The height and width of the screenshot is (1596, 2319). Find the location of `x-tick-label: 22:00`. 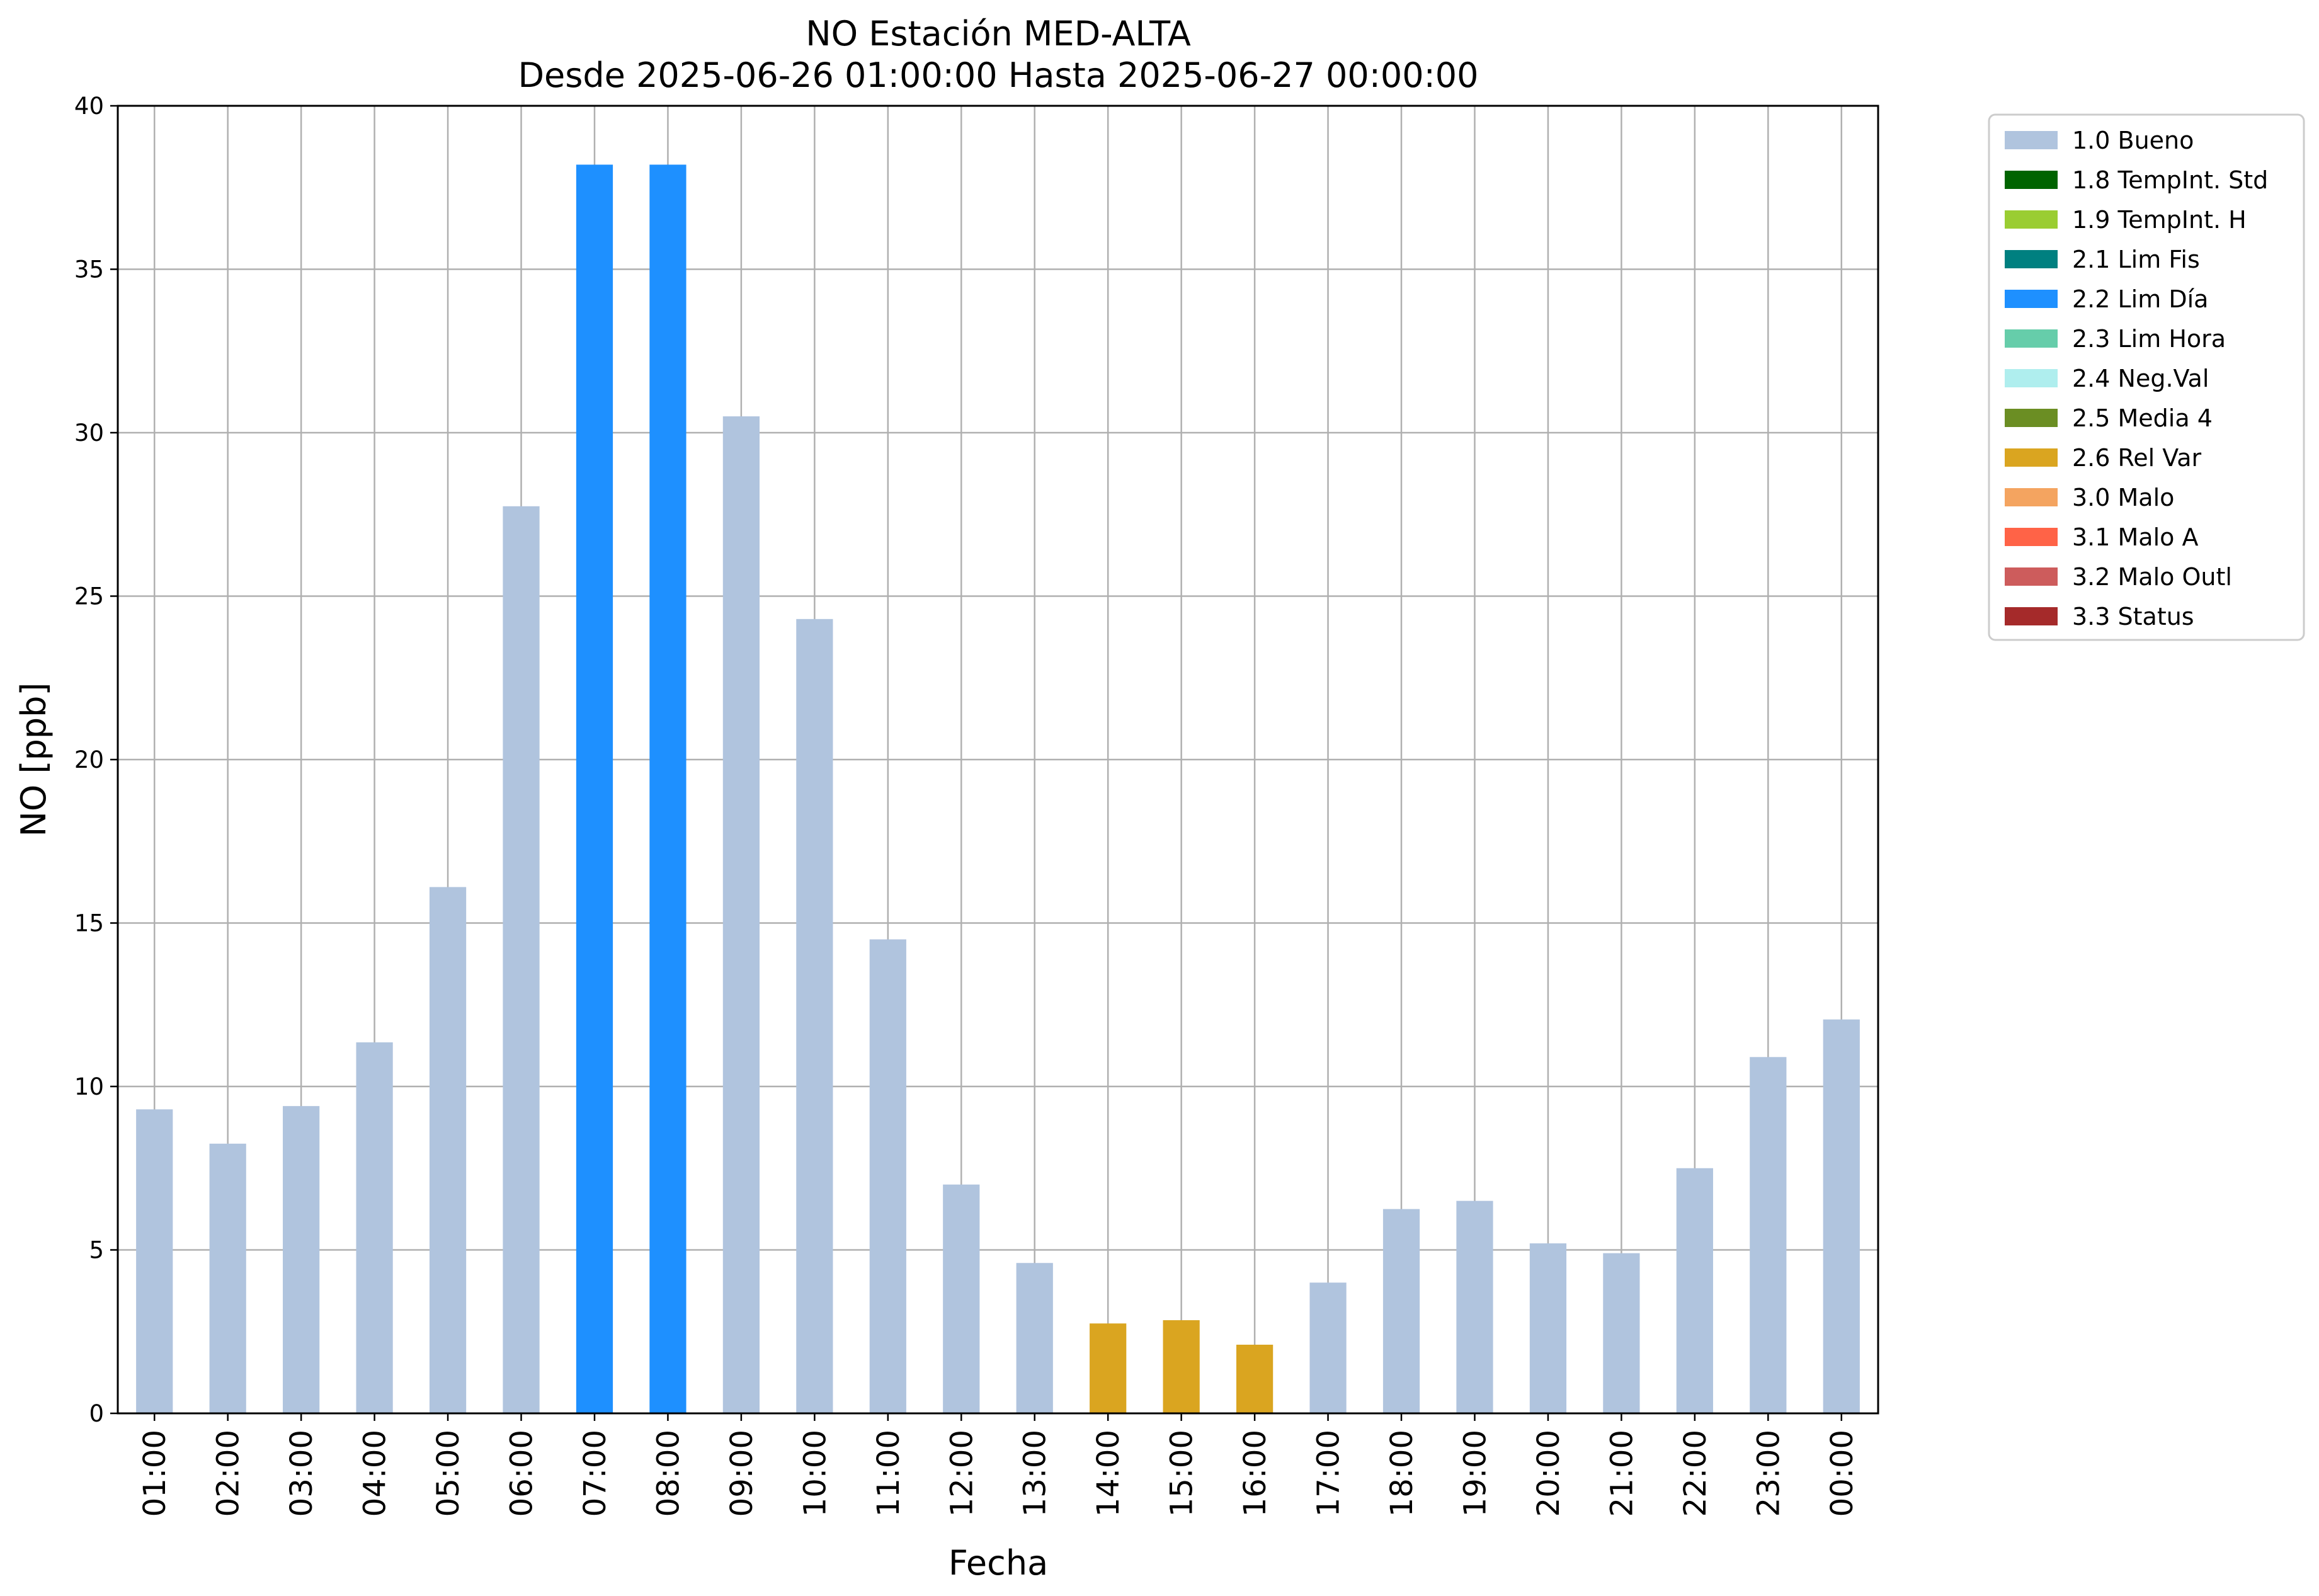

x-tick-label: 22:00 is located at coordinates (1695, 1473).